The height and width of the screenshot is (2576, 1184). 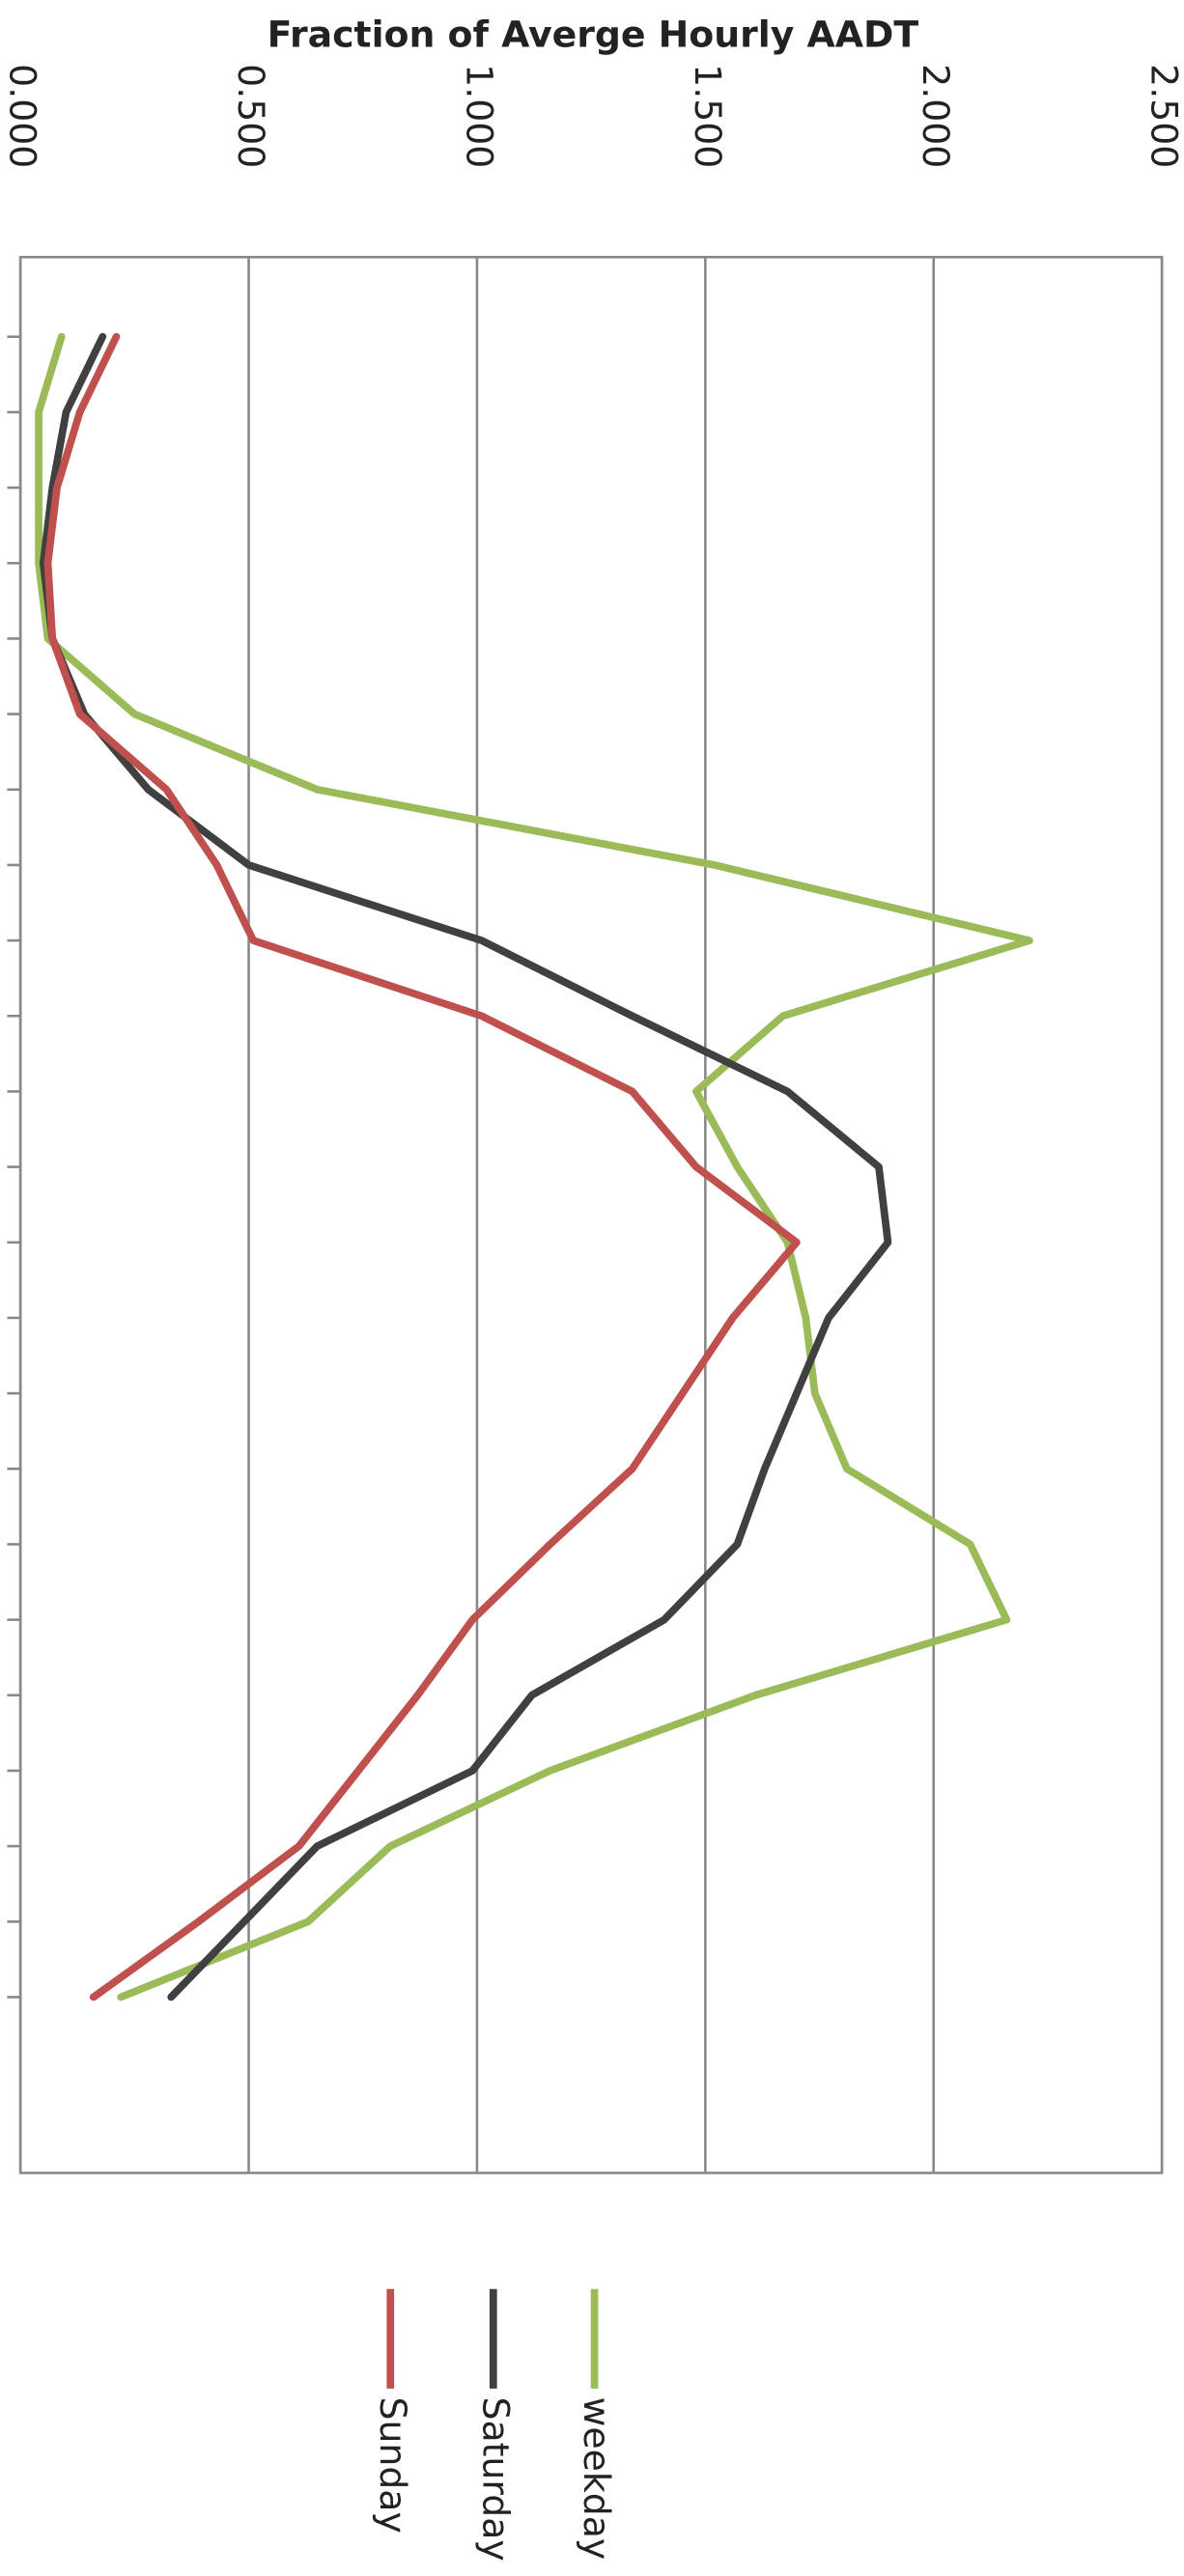 What do you see at coordinates (479, 116) in the screenshot?
I see `x-tick-label: 1.000` at bounding box center [479, 116].